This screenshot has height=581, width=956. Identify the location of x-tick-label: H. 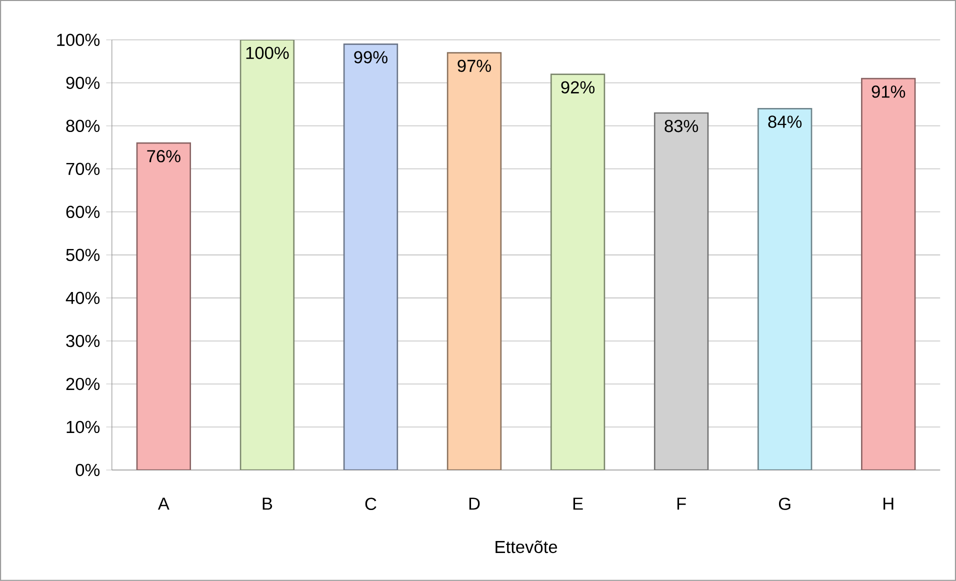
(889, 504).